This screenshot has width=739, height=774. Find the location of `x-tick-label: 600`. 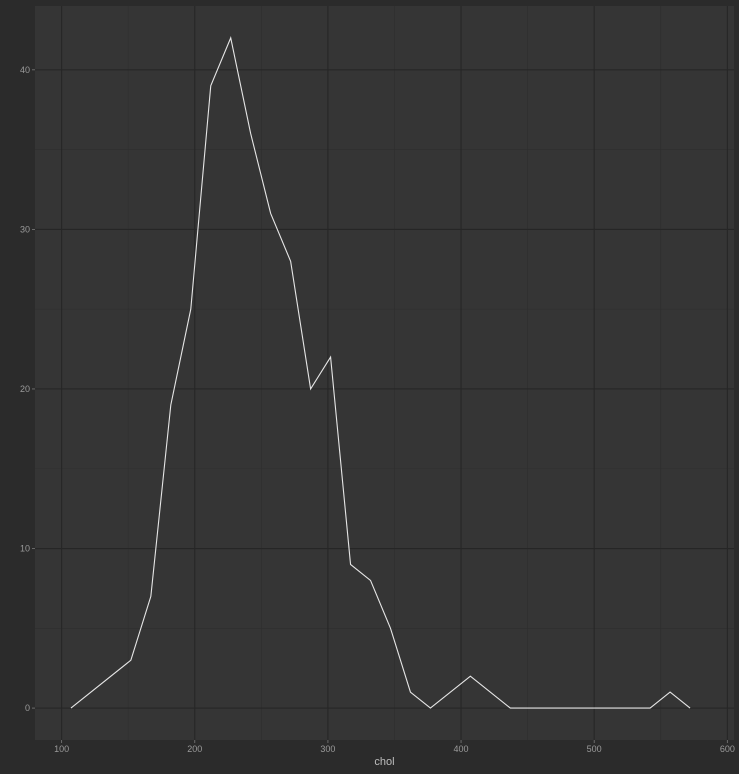

x-tick-label: 600 is located at coordinates (727, 749).